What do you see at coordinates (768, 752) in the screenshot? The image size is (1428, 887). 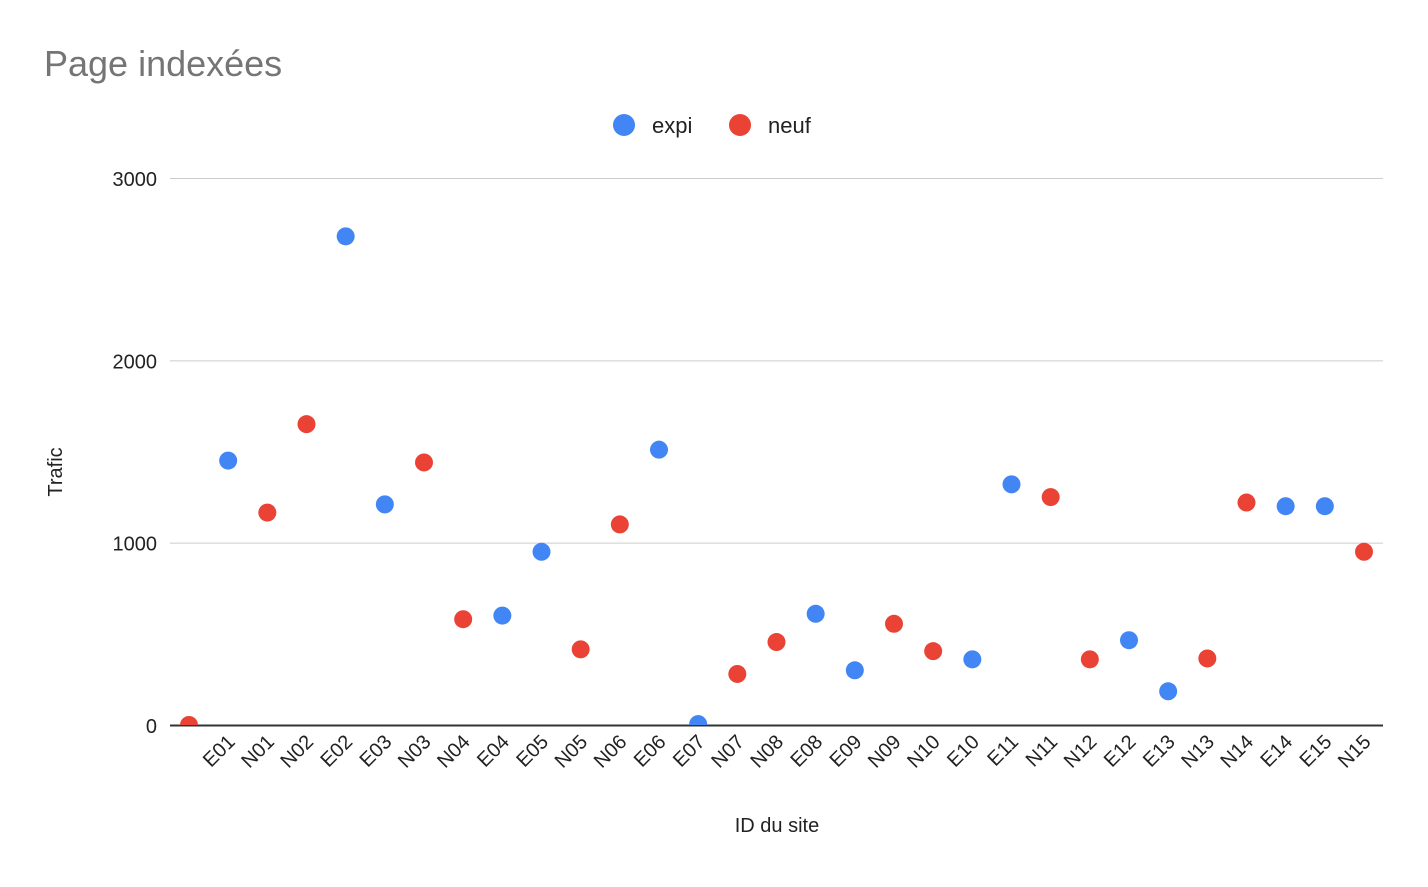 I see `x-tick-label: N08` at bounding box center [768, 752].